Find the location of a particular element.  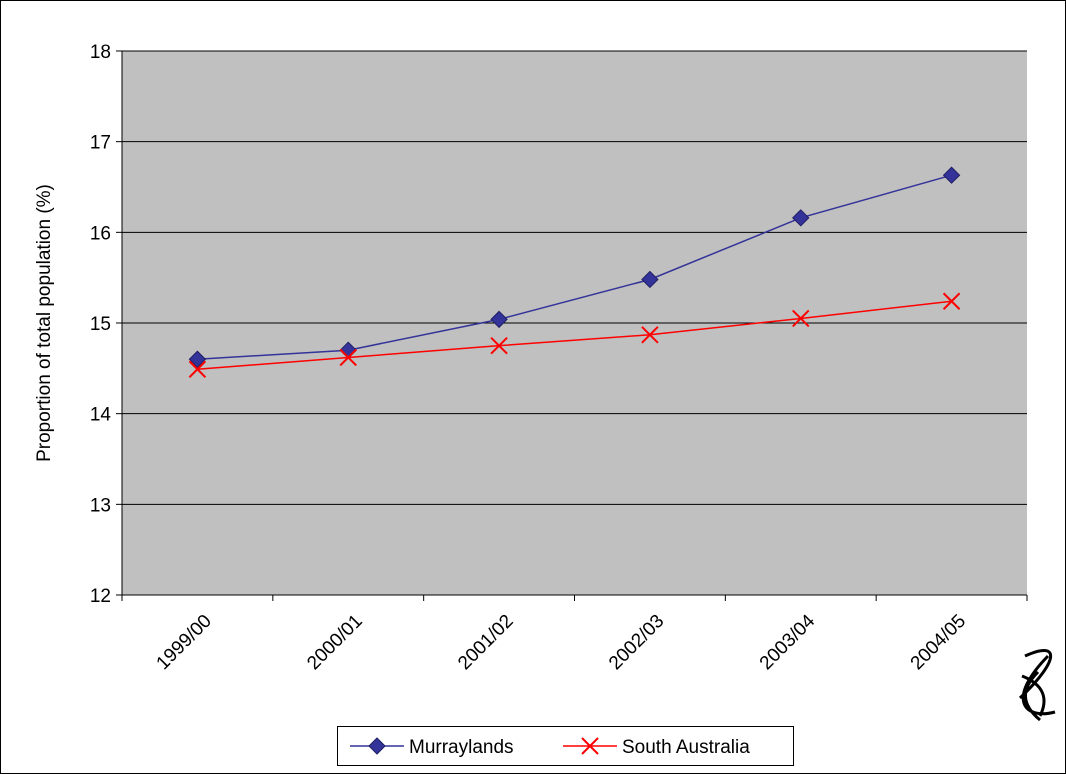

y-tick-label: 15 is located at coordinates (100, 324).